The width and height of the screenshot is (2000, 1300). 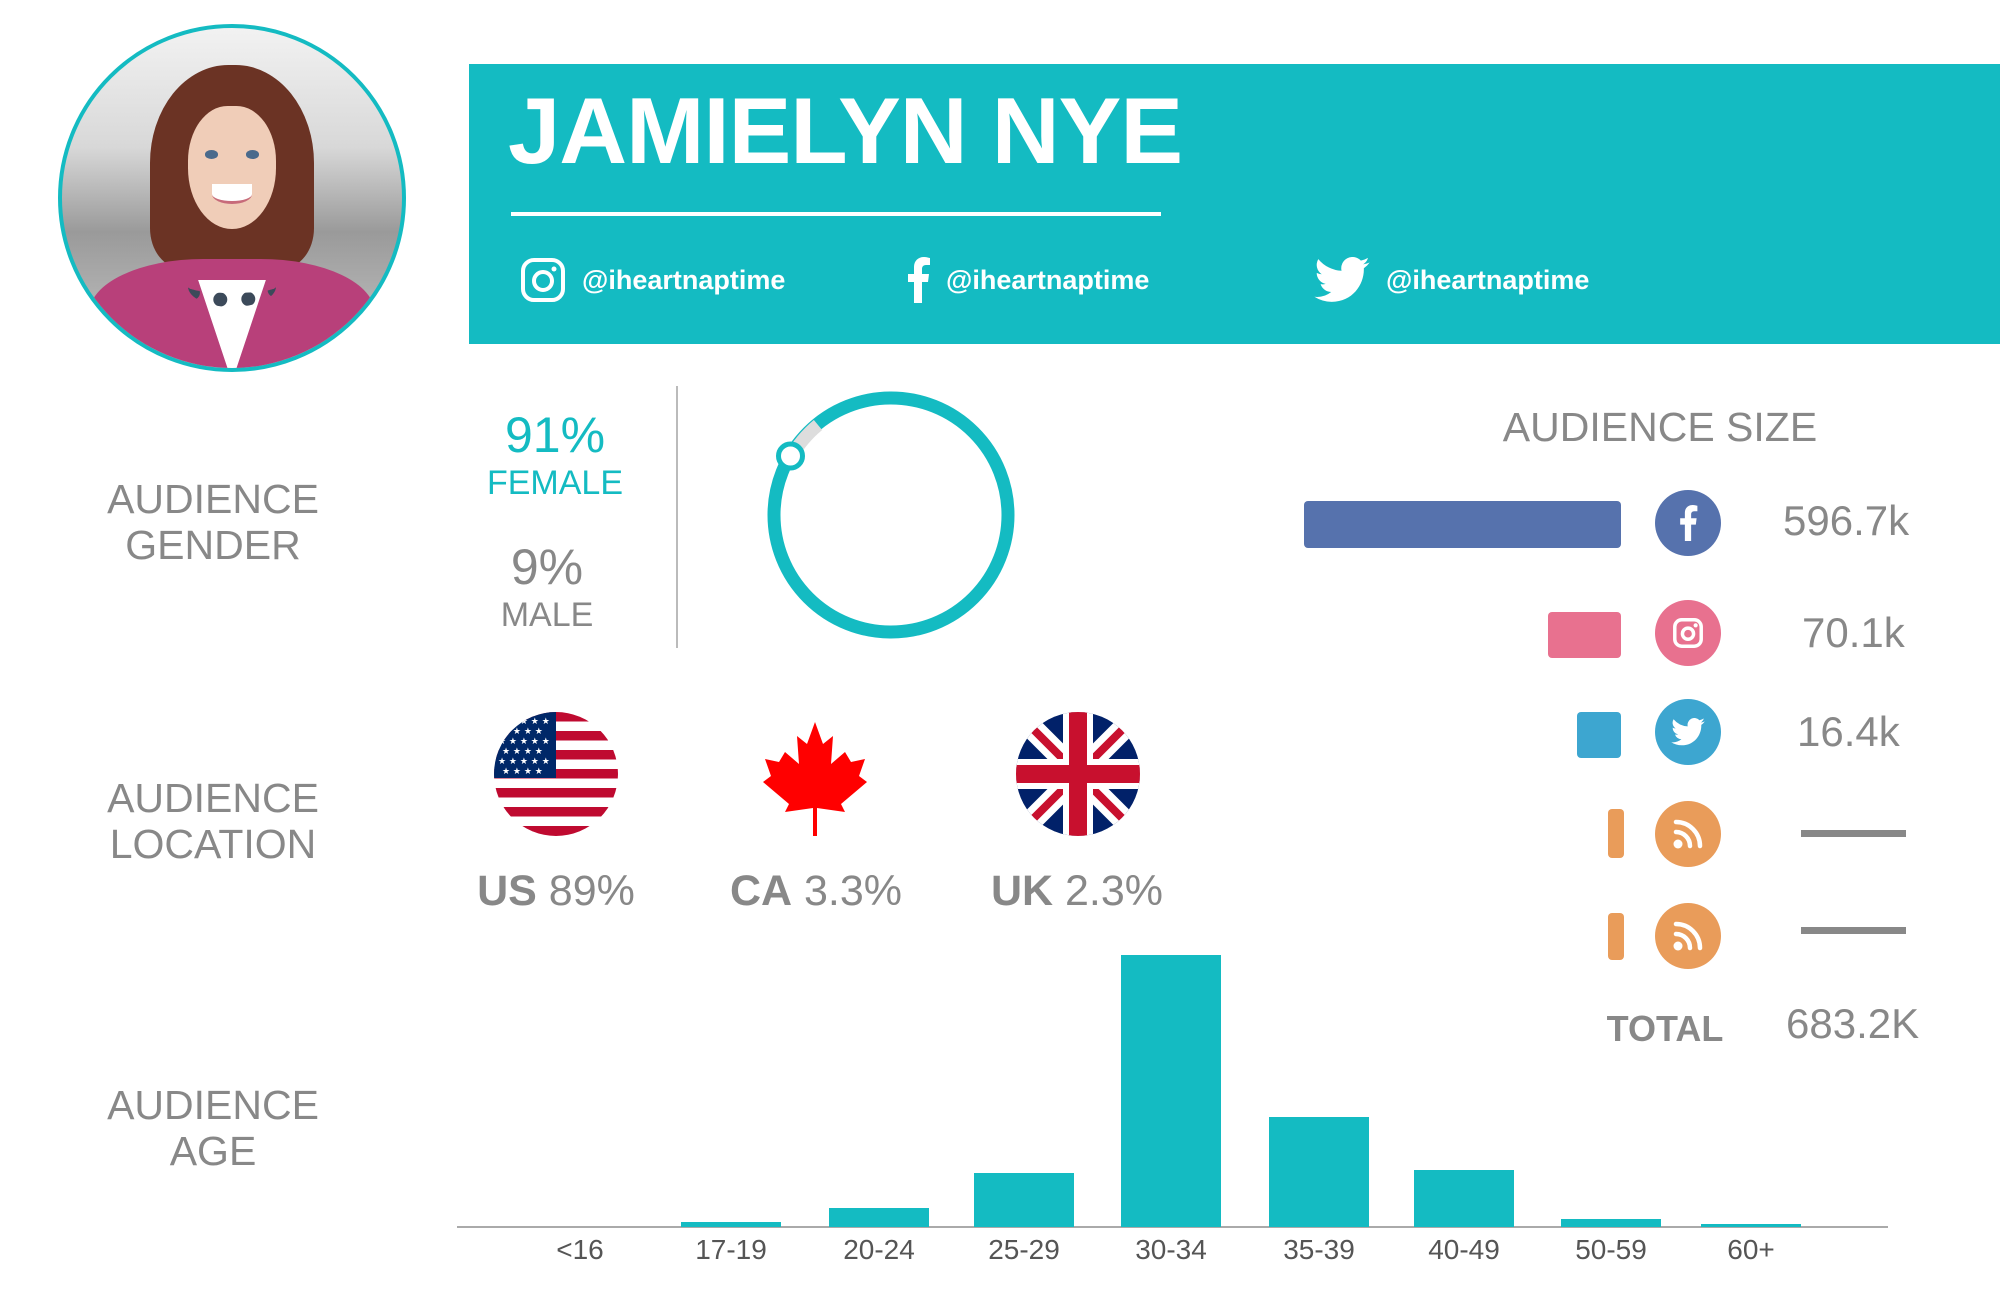 I want to click on facebook-size-bar, so click(x=1462, y=524).